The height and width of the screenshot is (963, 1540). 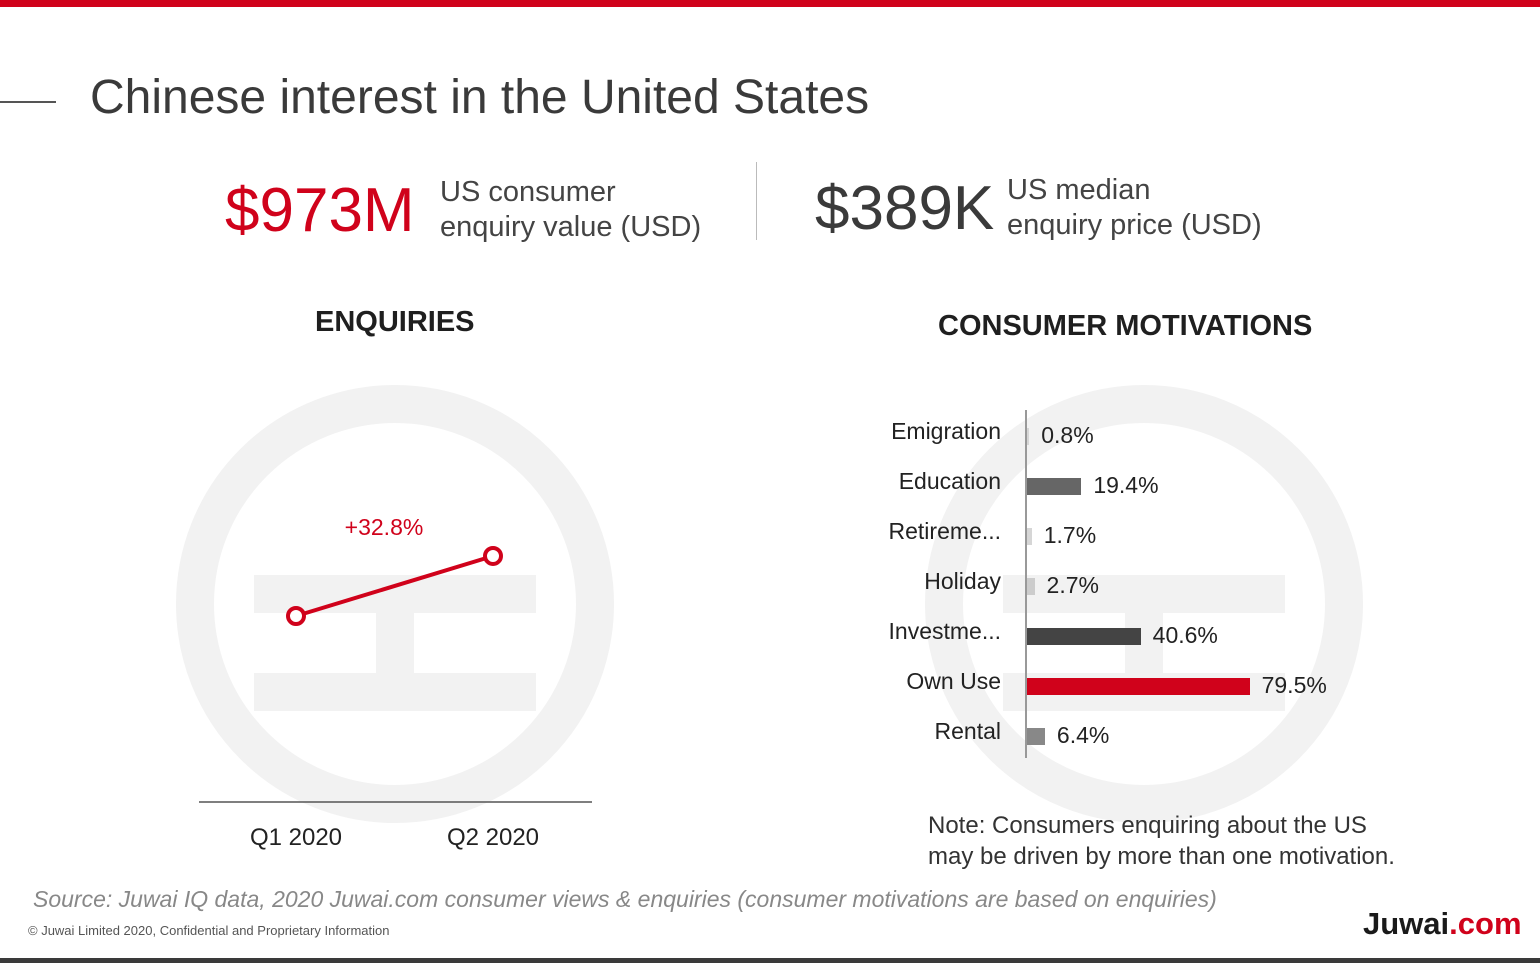 I want to click on bar-value-label: 40.6%, so click(x=1185, y=635).